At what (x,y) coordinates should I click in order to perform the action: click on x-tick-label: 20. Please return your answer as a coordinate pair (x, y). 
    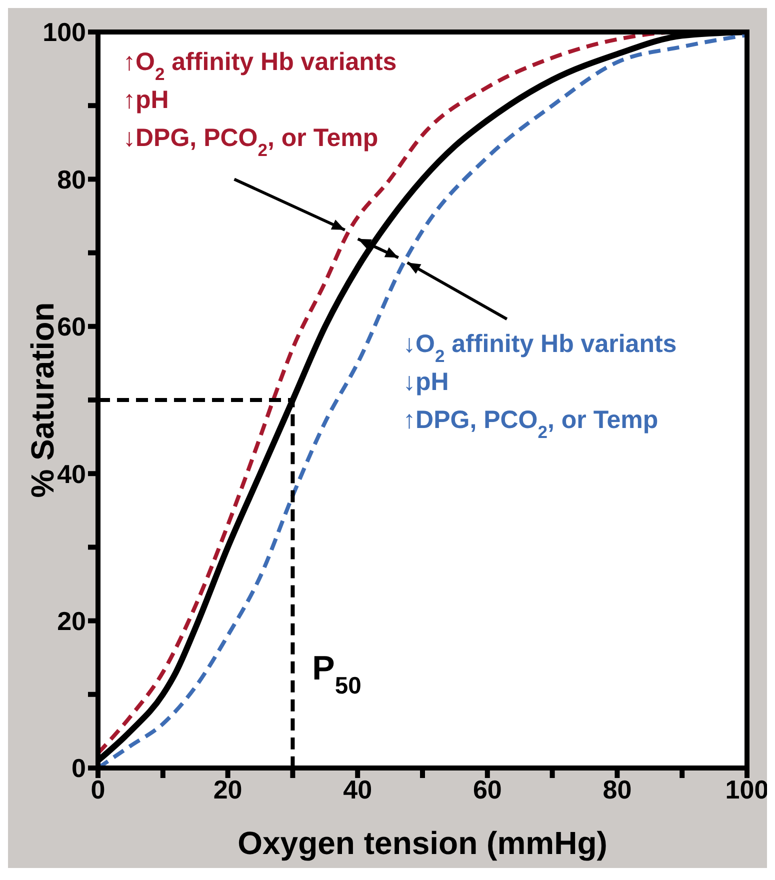
    Looking at the image, I should click on (227, 789).